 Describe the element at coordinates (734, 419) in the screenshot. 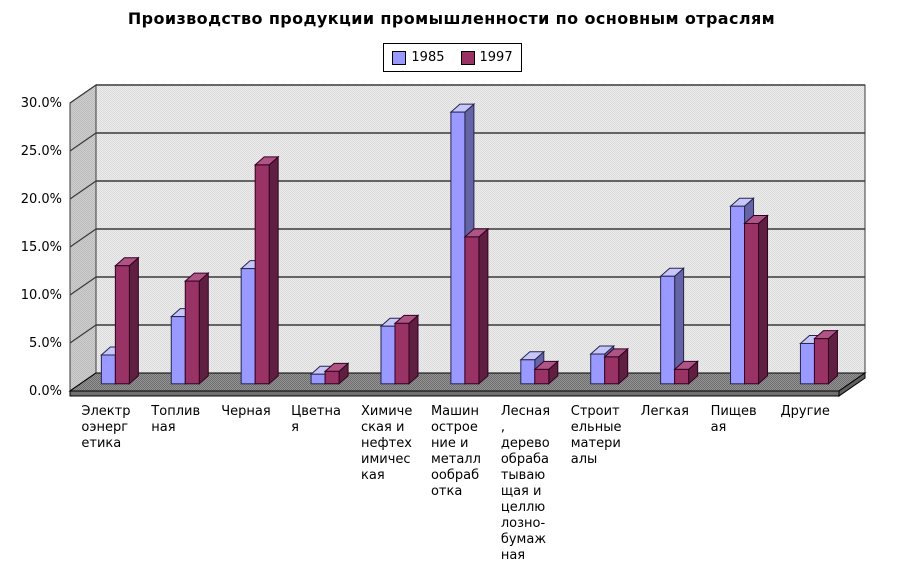

I see `xcat-label-9: Пищев ая` at that location.